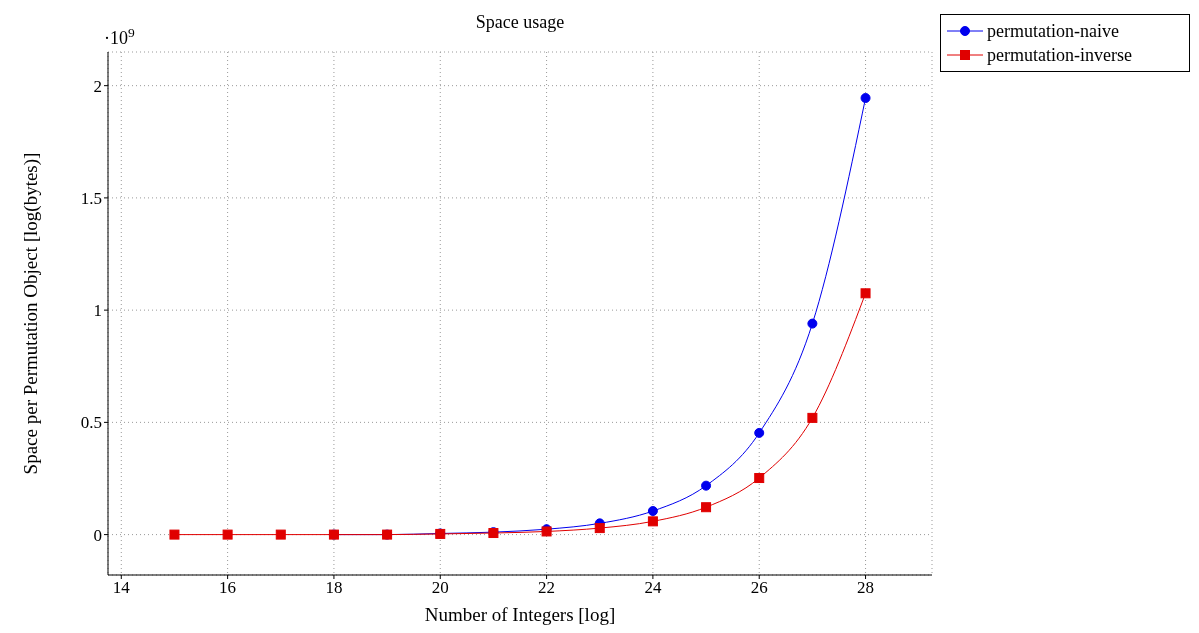  What do you see at coordinates (1053, 31) in the screenshot?
I see `legend-label: permutation-naive` at bounding box center [1053, 31].